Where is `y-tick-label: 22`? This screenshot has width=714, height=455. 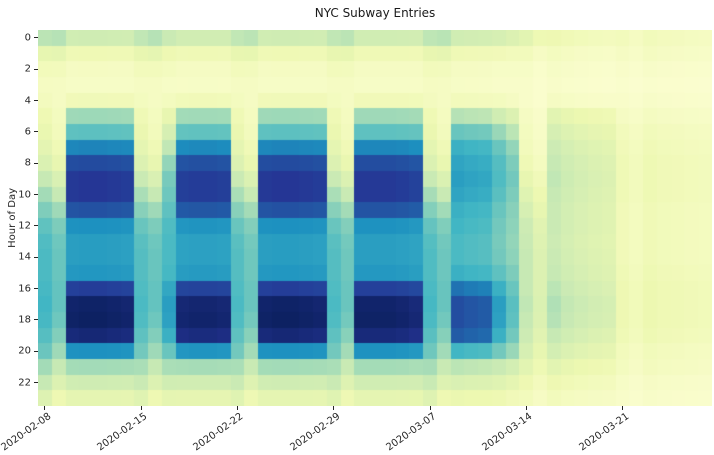
y-tick-label: 22 is located at coordinates (24, 382).